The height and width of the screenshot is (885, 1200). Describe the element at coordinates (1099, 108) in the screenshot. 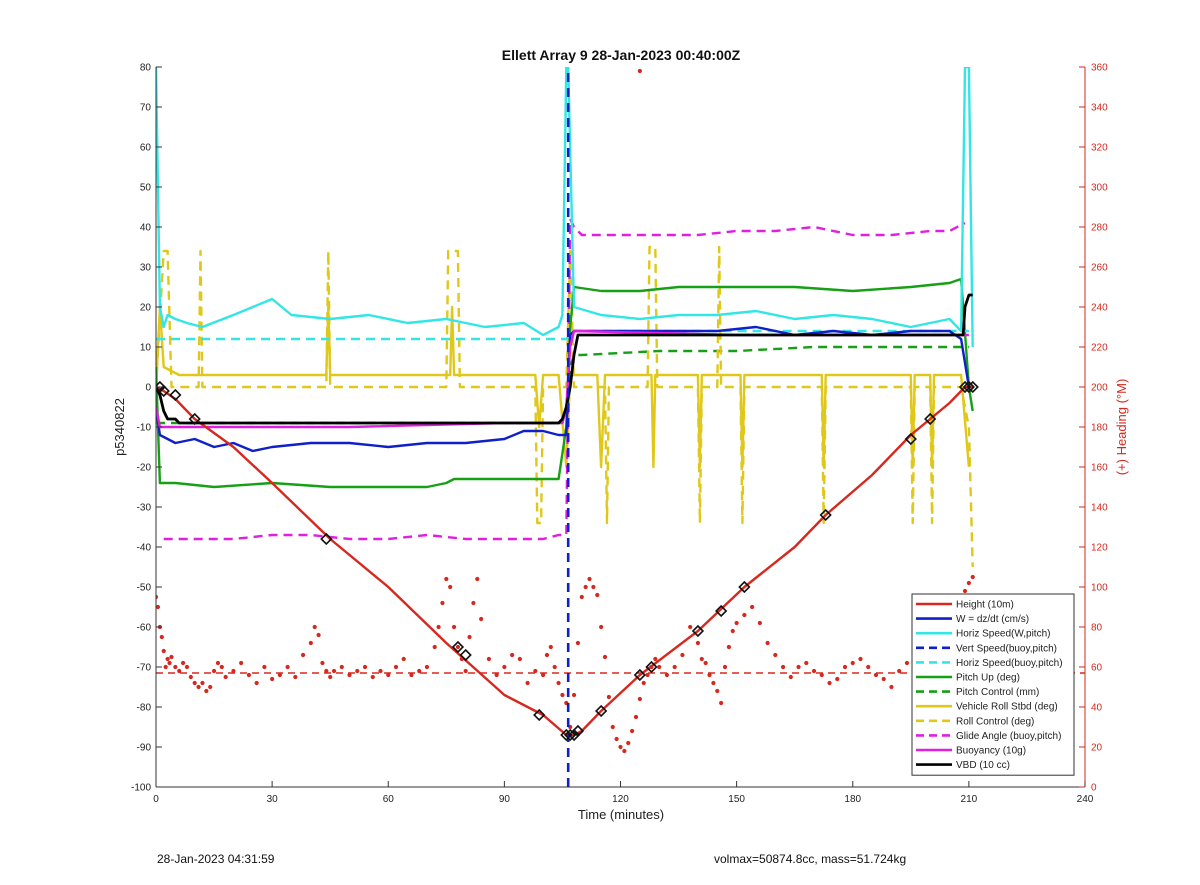

I see `y-right-tick-label: 340` at that location.